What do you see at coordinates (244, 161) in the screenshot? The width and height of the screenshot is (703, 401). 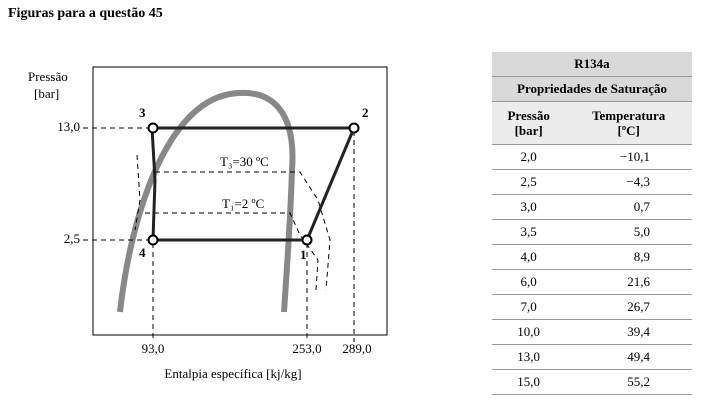 I see `isotherm-label: T₃=30 ºC` at bounding box center [244, 161].